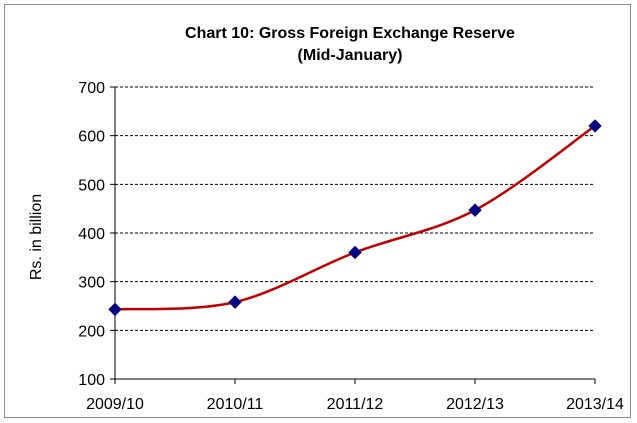 Image resolution: width=637 pixels, height=423 pixels. I want to click on x-tick-label: 2011/12, so click(355, 404).